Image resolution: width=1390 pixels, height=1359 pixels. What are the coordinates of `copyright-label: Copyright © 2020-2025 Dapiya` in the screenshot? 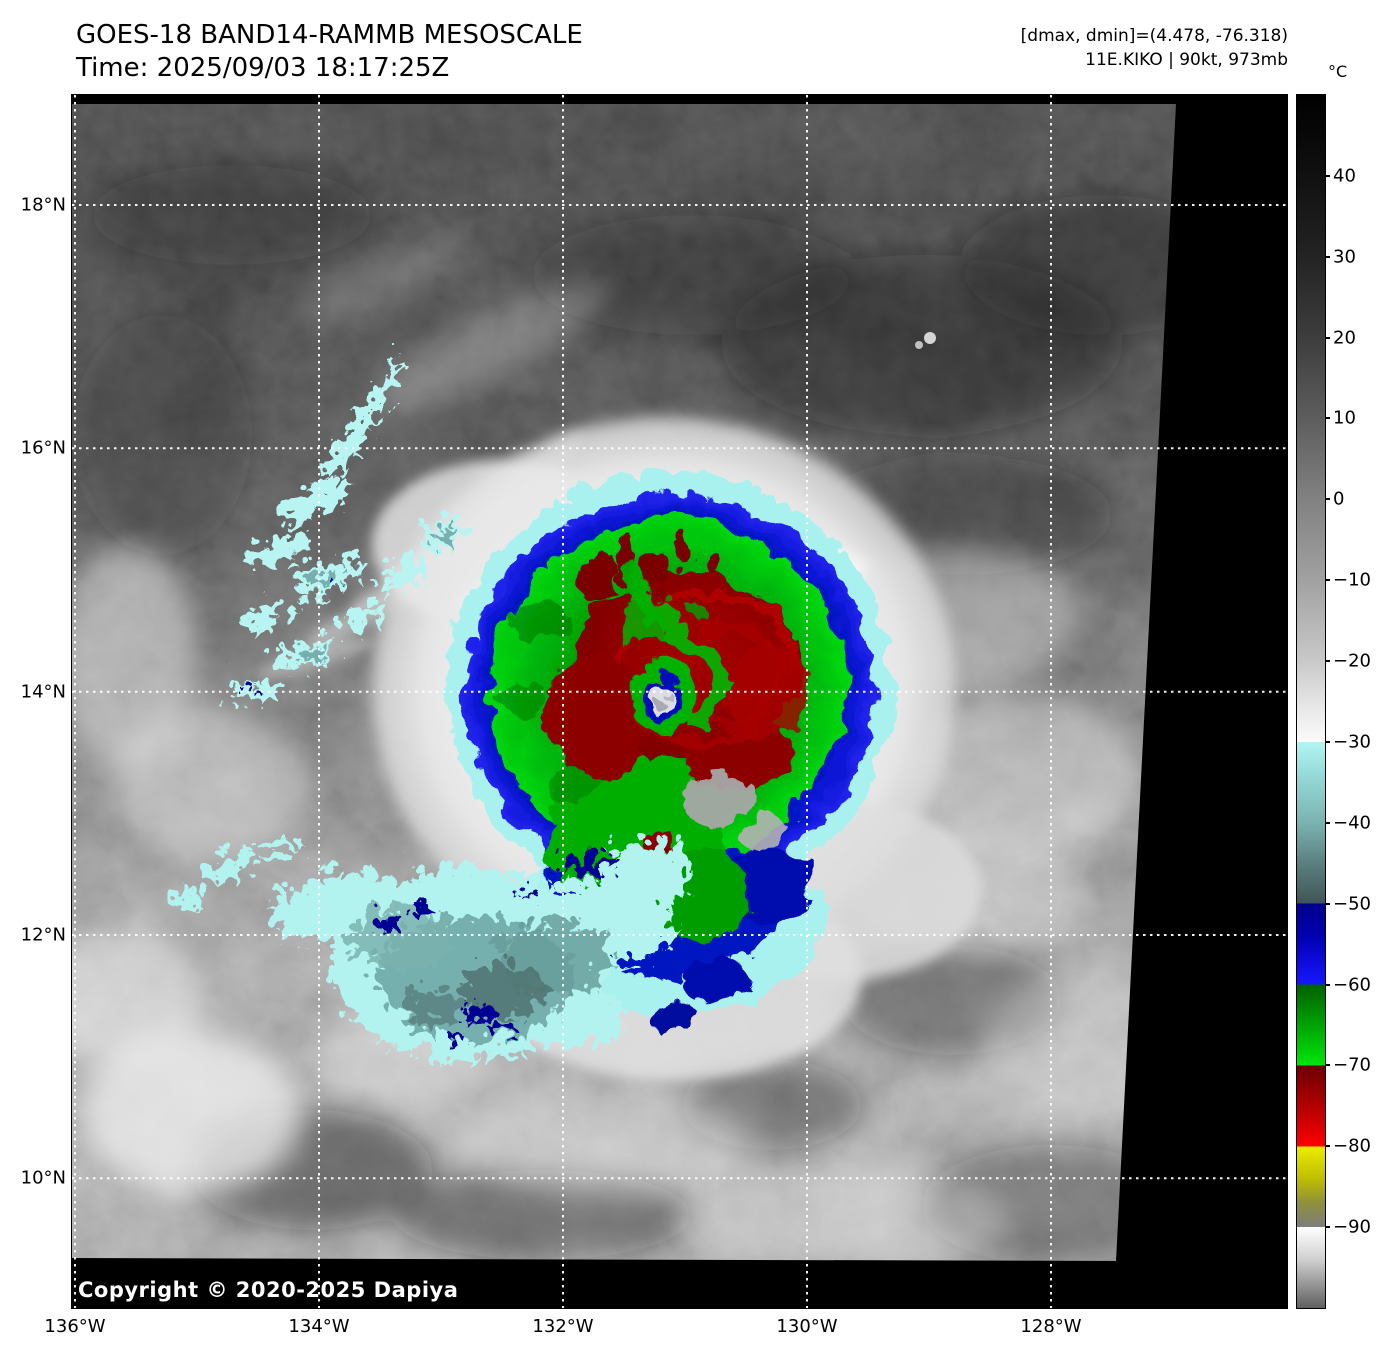 It's located at (268, 1290).